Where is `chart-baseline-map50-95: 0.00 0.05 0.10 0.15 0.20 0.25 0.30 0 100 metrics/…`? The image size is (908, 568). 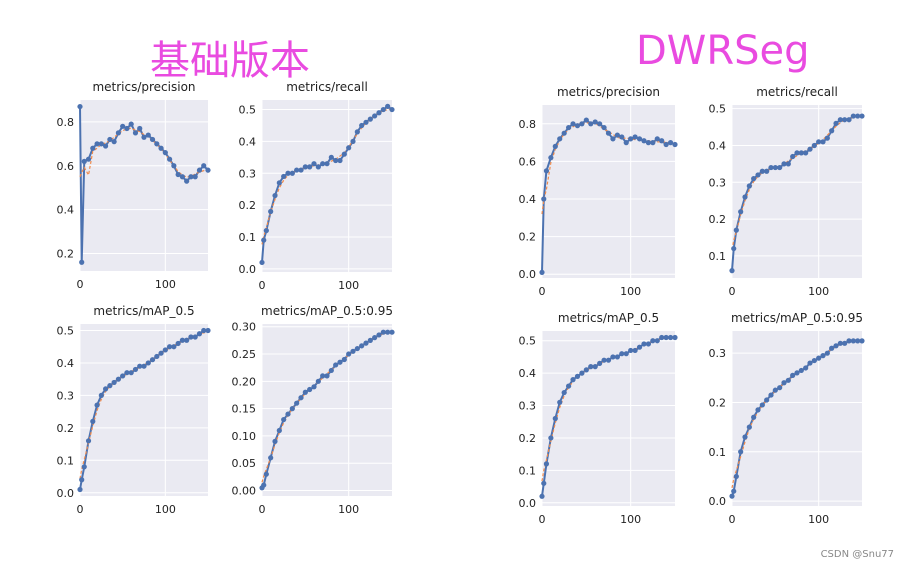 chart-baseline-map50-95: 0.00 0.05 0.10 0.15 0.20 0.25 0.30 0 100 metrics/… is located at coordinates (313, 410).